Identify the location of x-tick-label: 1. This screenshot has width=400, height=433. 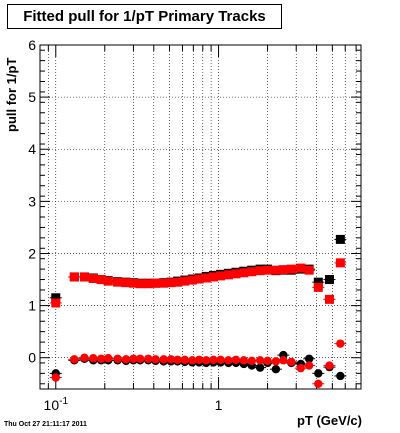
(219, 405).